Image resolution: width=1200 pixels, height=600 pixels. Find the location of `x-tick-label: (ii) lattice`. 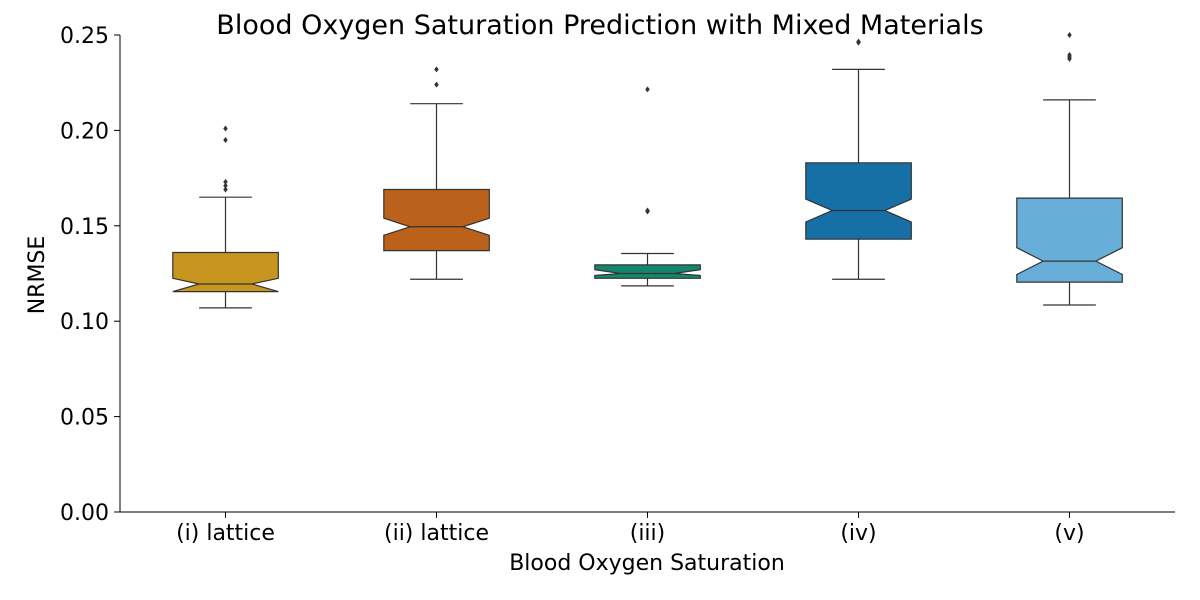

x-tick-label: (ii) lattice is located at coordinates (436, 533).